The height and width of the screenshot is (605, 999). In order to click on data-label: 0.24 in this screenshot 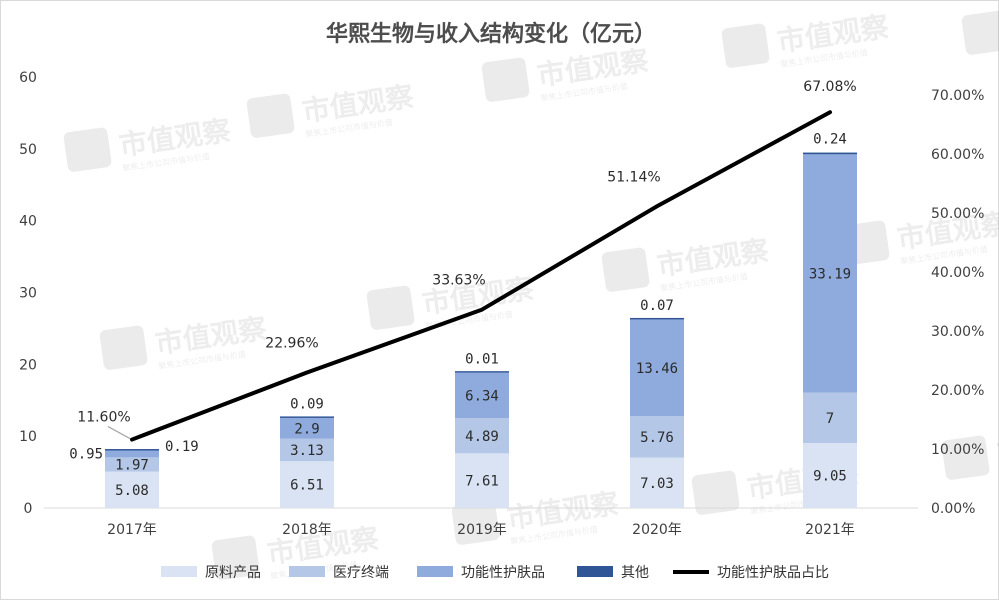, I will do `click(830, 140)`.